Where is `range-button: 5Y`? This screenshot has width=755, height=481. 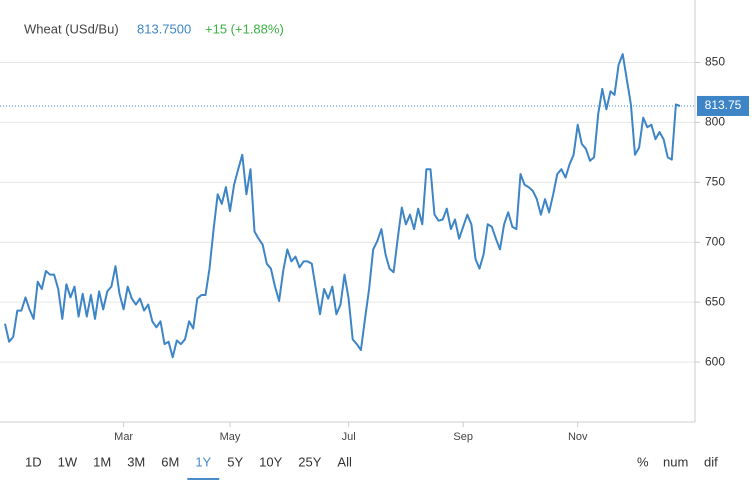 range-button: 5Y is located at coordinates (235, 461).